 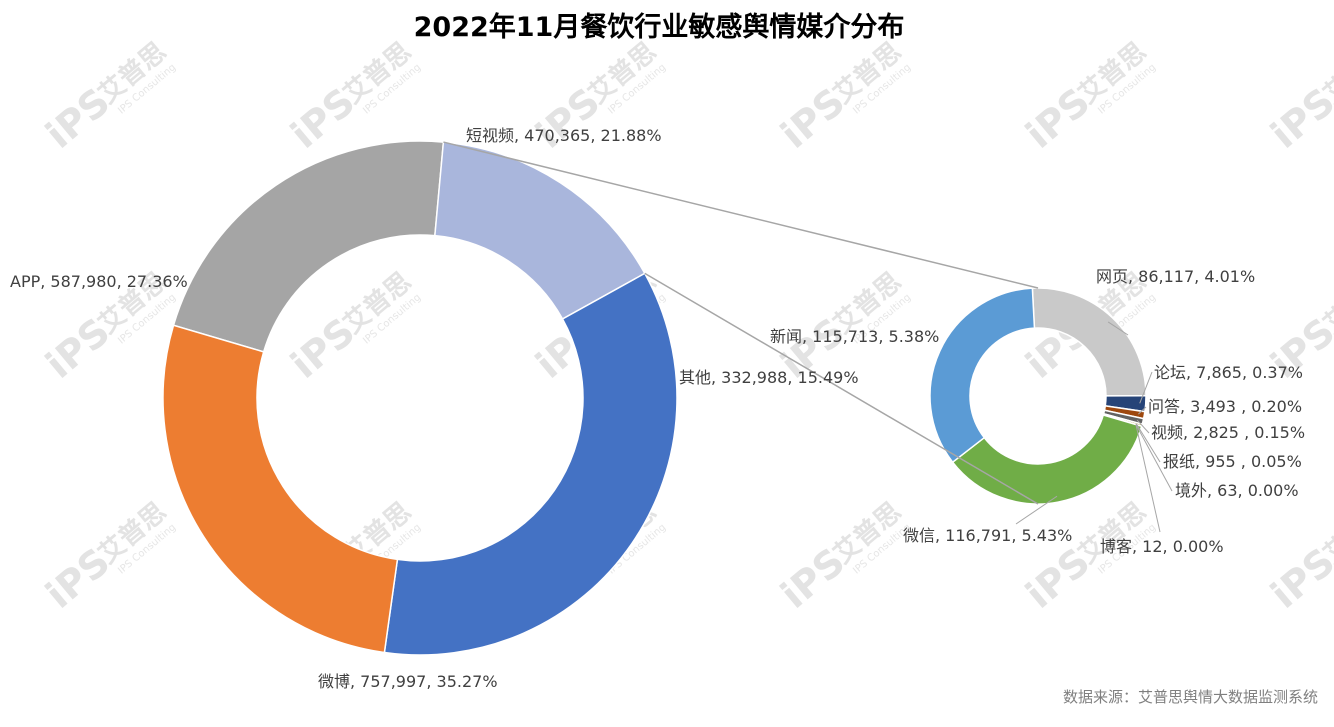 What do you see at coordinates (659, 27) in the screenshot?
I see `chart-title: 2022年11月餐饮行业敏感舆情媒介分布` at bounding box center [659, 27].